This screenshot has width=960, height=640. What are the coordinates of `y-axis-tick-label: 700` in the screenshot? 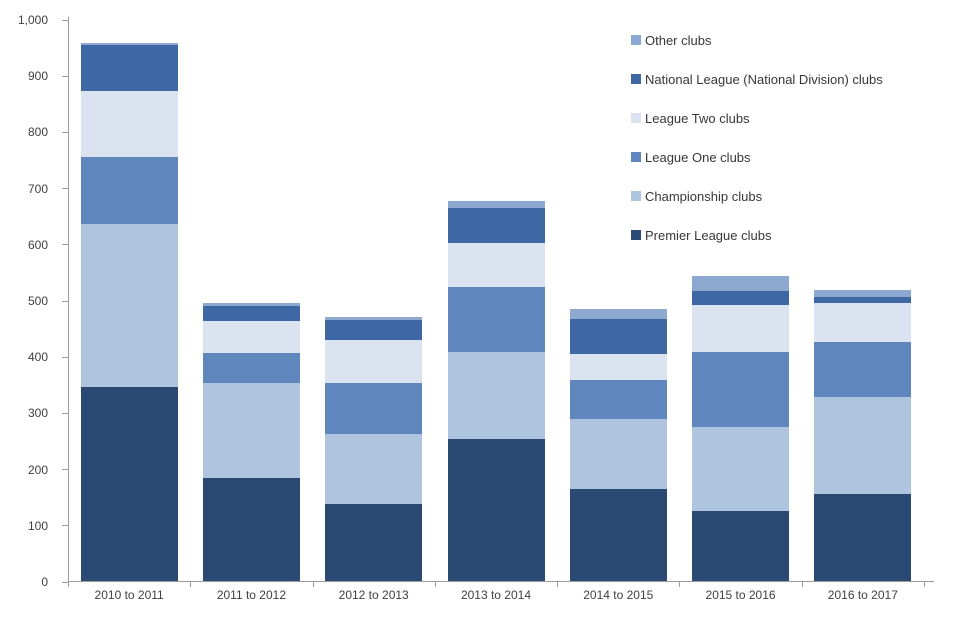 It's located at (37, 188).